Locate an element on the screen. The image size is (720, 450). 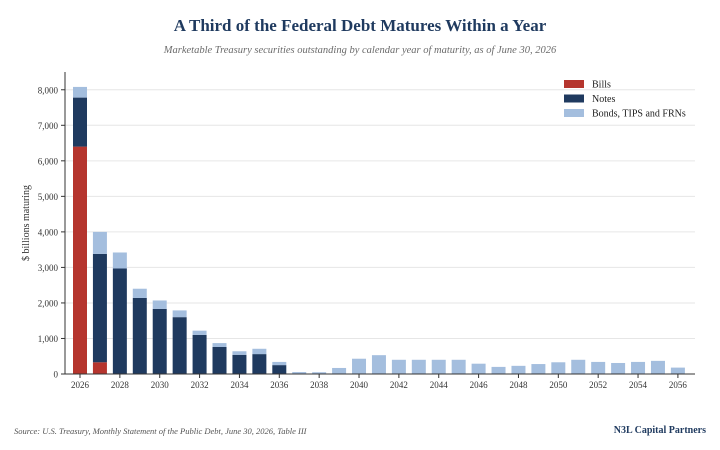
x-tick-label: 2056 is located at coordinates (678, 385).